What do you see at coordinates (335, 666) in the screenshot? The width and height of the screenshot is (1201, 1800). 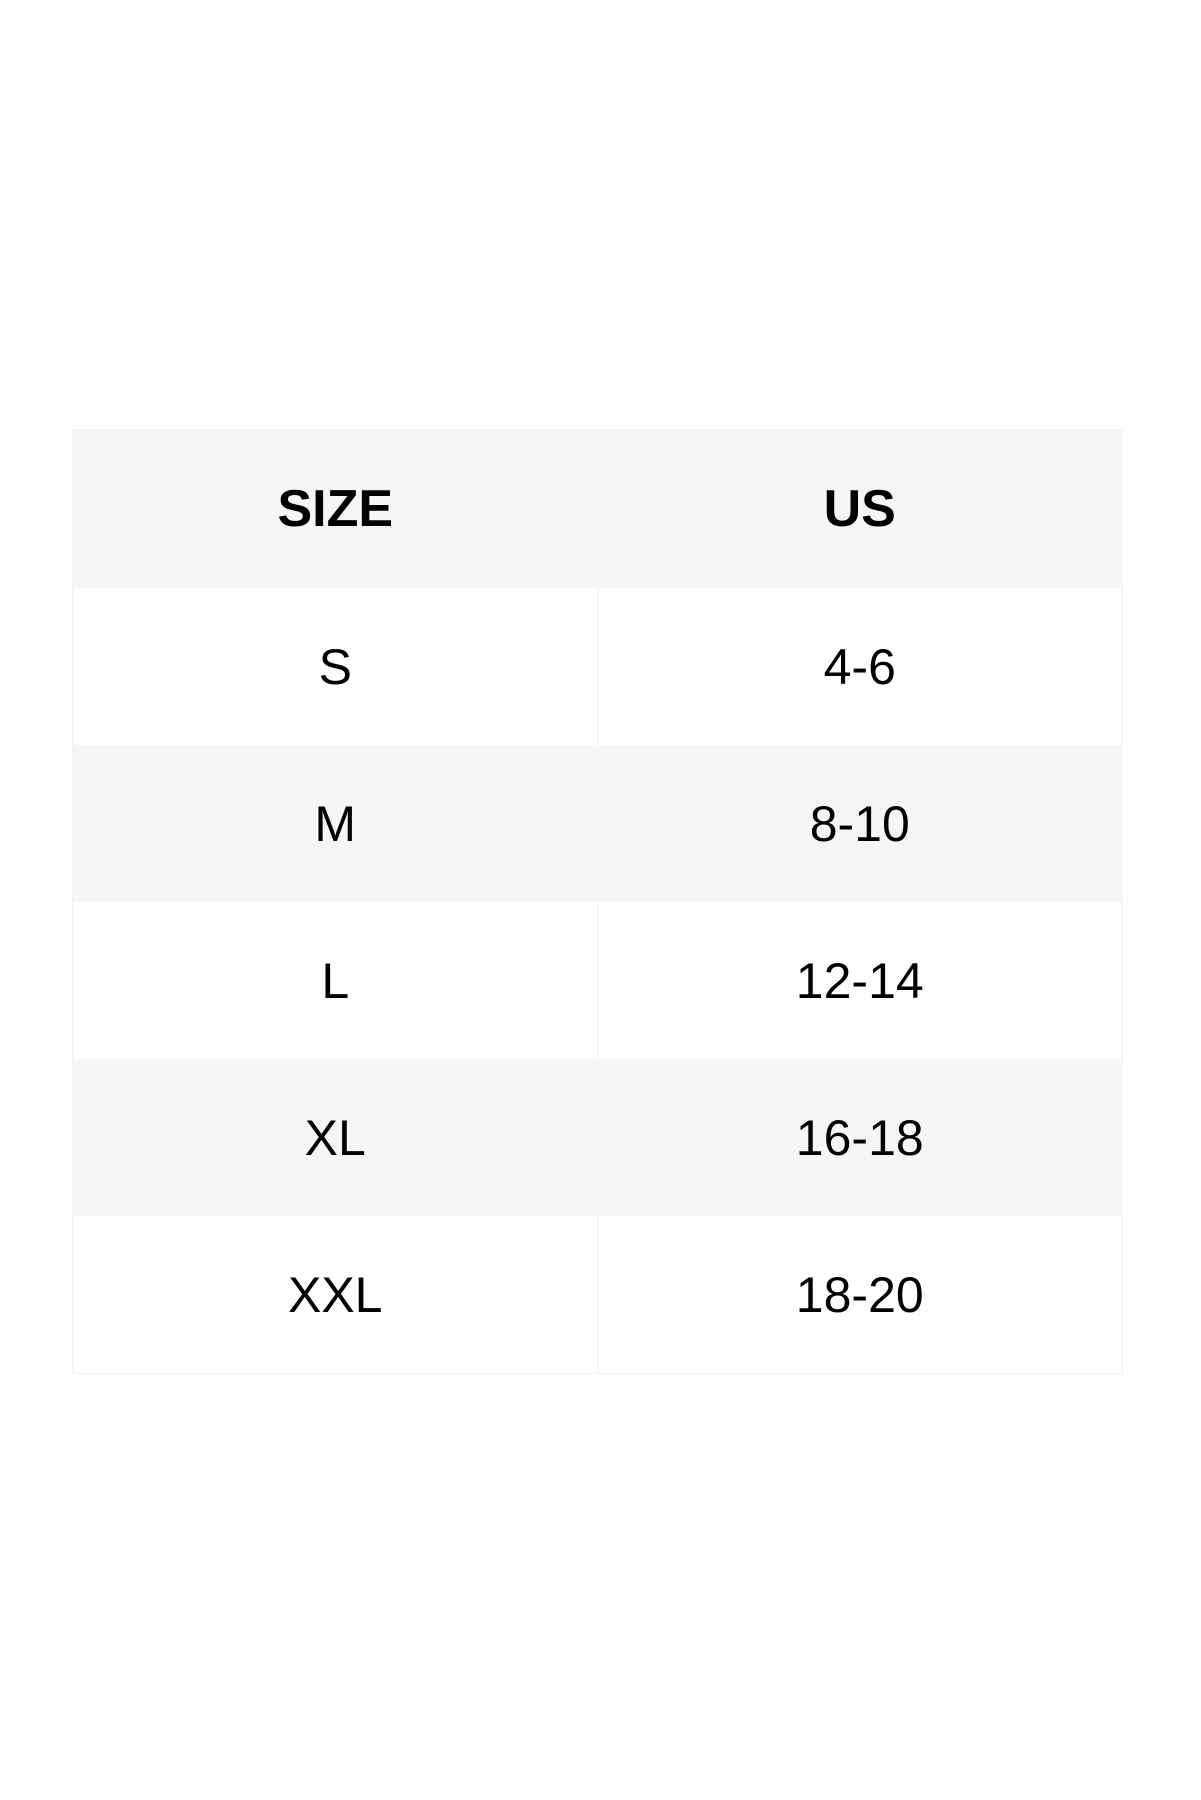 I see `size-cell: S` at bounding box center [335, 666].